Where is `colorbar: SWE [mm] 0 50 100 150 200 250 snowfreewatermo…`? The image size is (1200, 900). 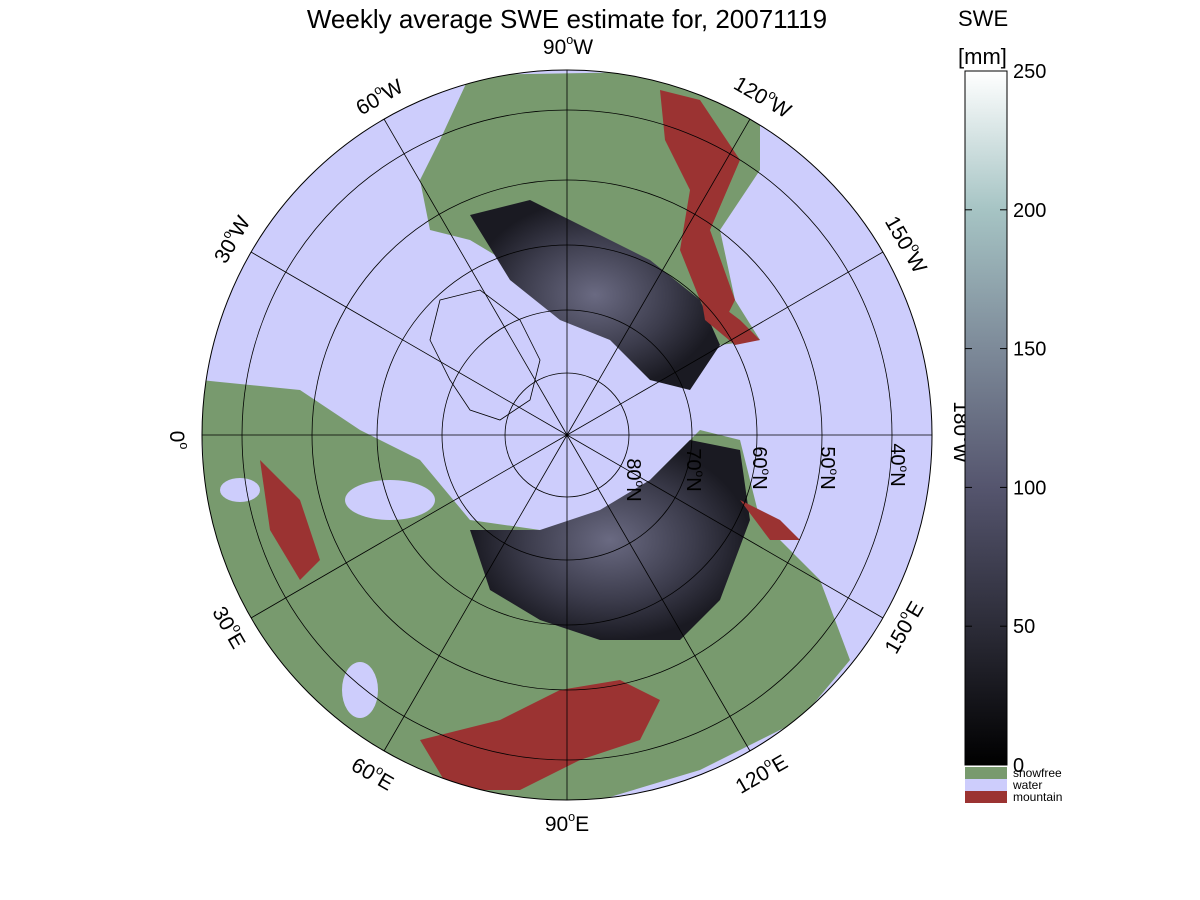
colorbar: SWE [mm] 0 50 100 150 200 250 snowfreewatermo… is located at coordinates (1010, 405).